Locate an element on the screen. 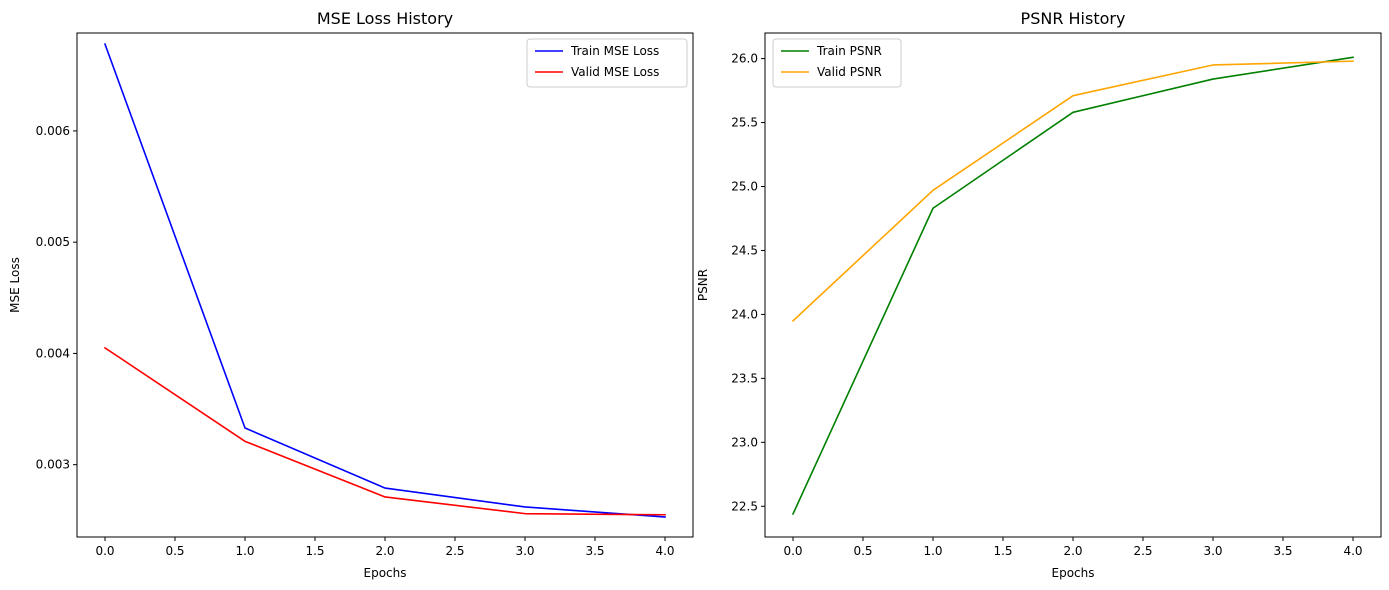 Image resolution: width=1389 pixels, height=590 pixels. y-tick-label: 23.0 is located at coordinates (744, 442).